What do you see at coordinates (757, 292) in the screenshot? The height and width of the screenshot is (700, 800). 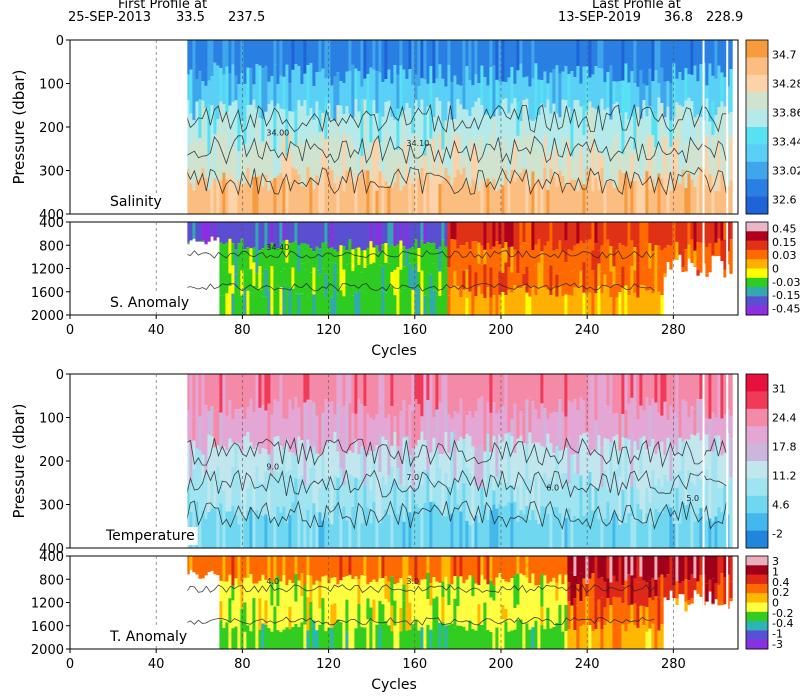 I see `colorbar-segment` at bounding box center [757, 292].